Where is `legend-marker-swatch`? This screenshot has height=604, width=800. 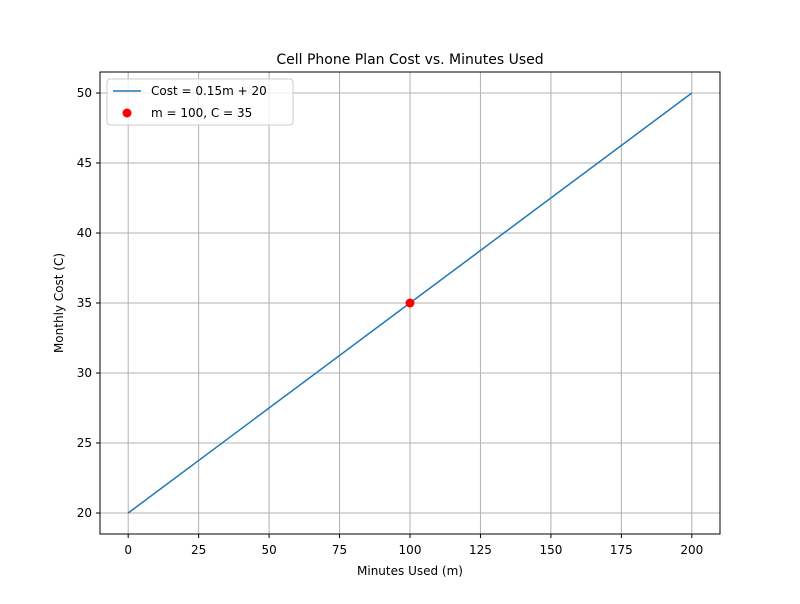 legend-marker-swatch is located at coordinates (127, 113).